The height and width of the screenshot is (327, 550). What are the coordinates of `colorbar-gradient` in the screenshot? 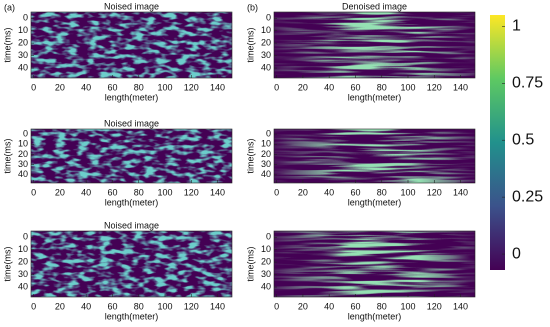 It's located at (497, 142).